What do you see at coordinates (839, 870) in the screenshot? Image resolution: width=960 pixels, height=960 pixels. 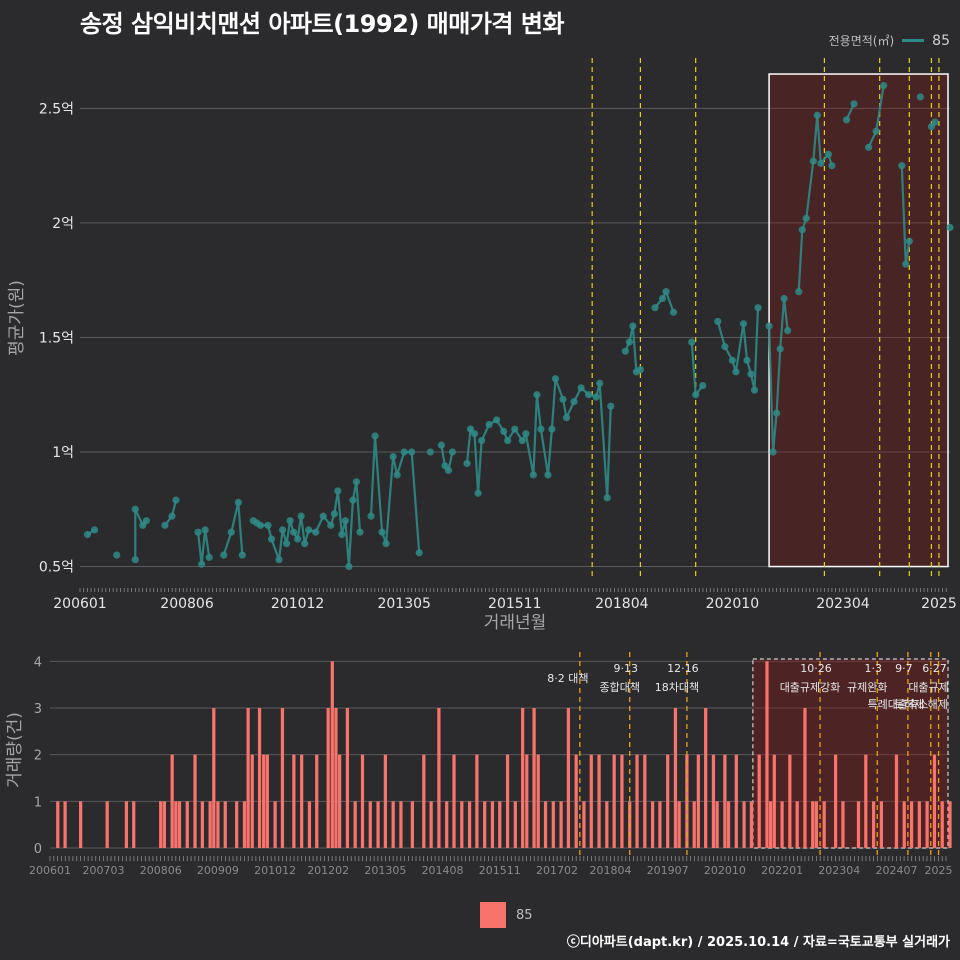 I see `x-tick-label: 202304` at bounding box center [839, 870].